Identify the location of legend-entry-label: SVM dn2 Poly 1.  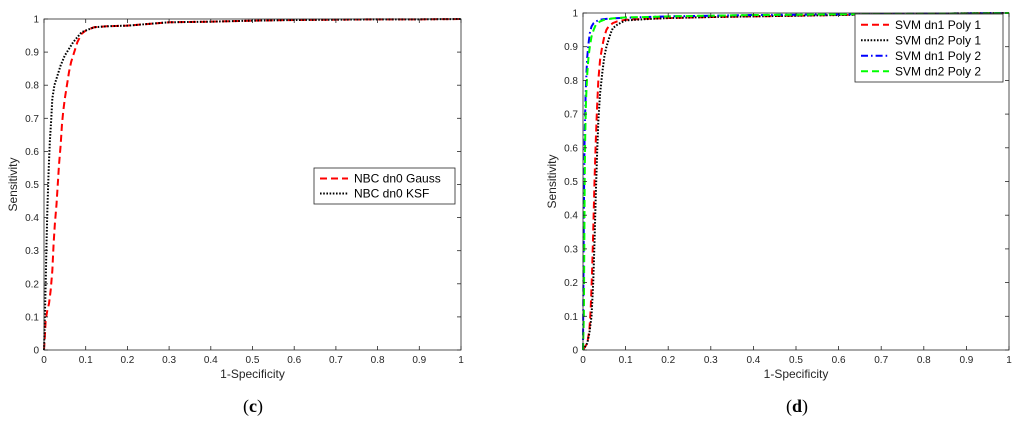
(938, 40).